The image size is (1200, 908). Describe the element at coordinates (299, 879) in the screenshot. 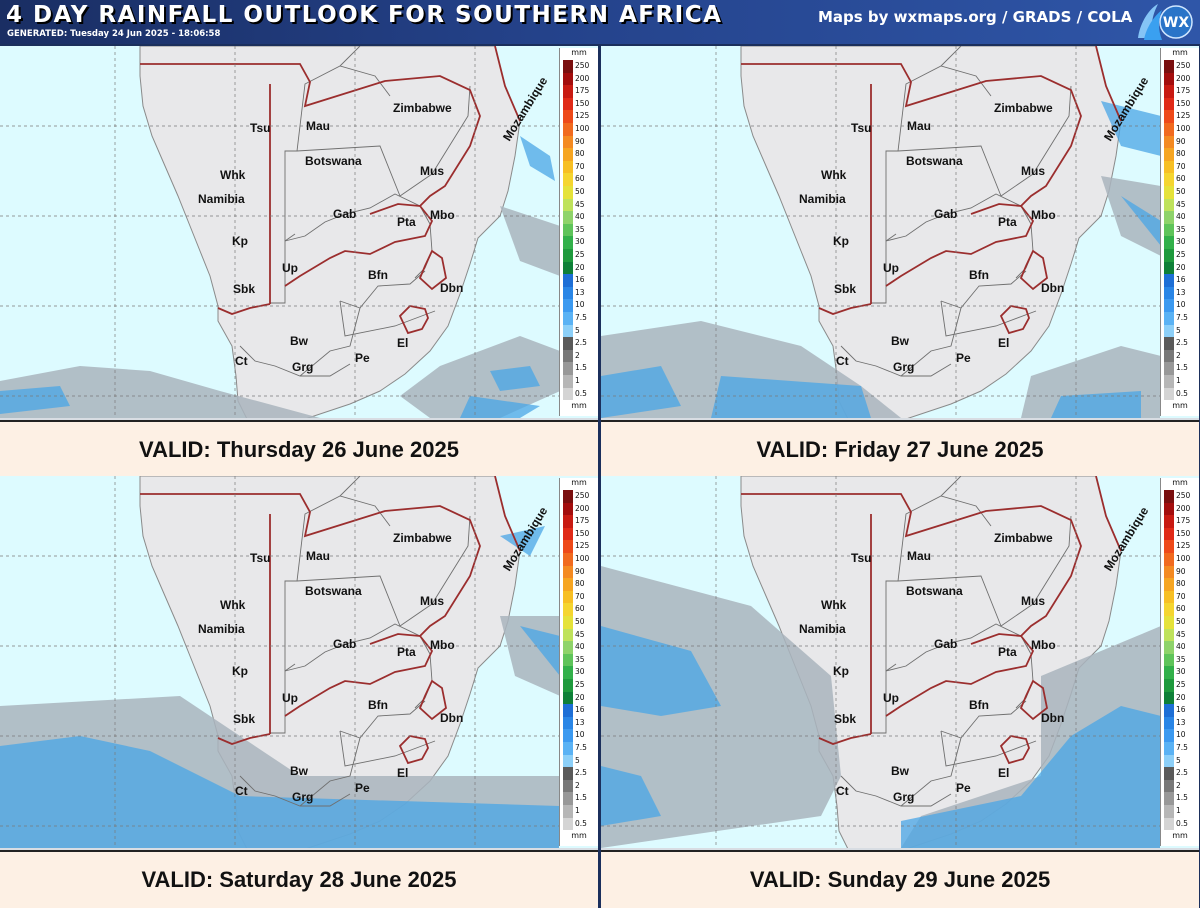

I see `valid-date-bar: VALID: Saturday 28 June 2025` at that location.